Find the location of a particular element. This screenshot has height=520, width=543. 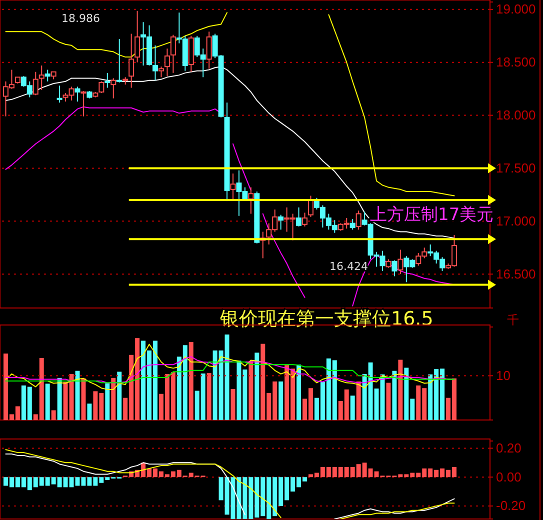

y-tick-label: 17.500 is located at coordinates (516, 168).